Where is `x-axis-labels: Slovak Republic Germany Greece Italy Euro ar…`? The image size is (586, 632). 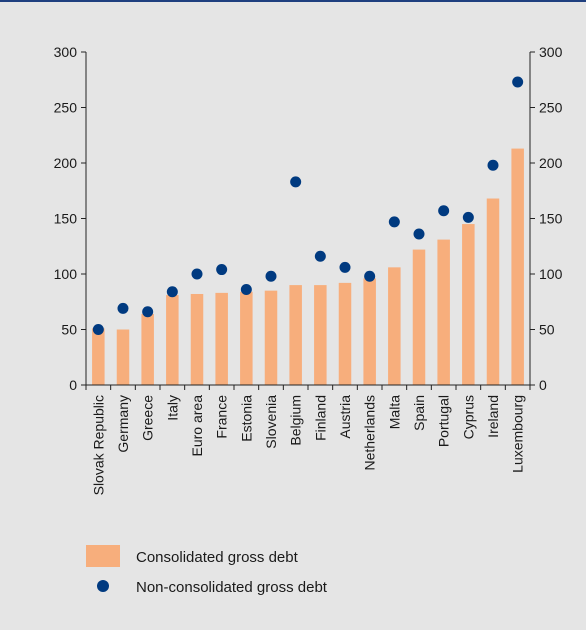
x-axis-labels: Slovak Republic Germany Greece Italy Euro ar… is located at coordinates (307, 445).